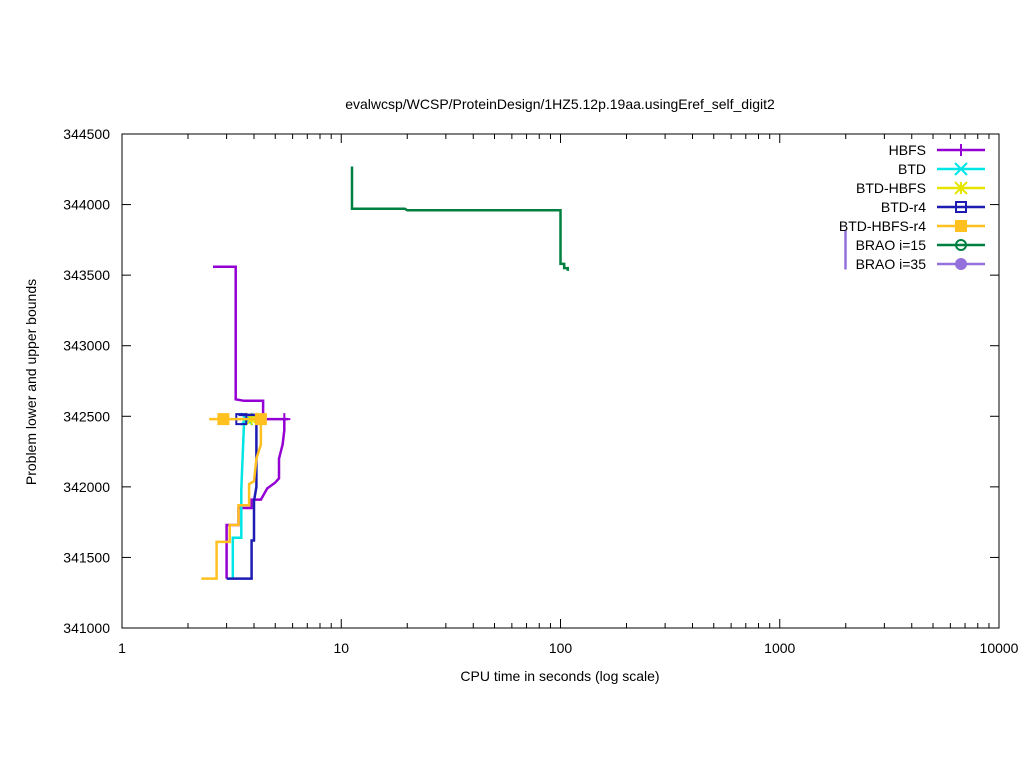 This screenshot has height=768, width=1024. What do you see at coordinates (341, 648) in the screenshot?
I see `x-tick-label: 10` at bounding box center [341, 648].